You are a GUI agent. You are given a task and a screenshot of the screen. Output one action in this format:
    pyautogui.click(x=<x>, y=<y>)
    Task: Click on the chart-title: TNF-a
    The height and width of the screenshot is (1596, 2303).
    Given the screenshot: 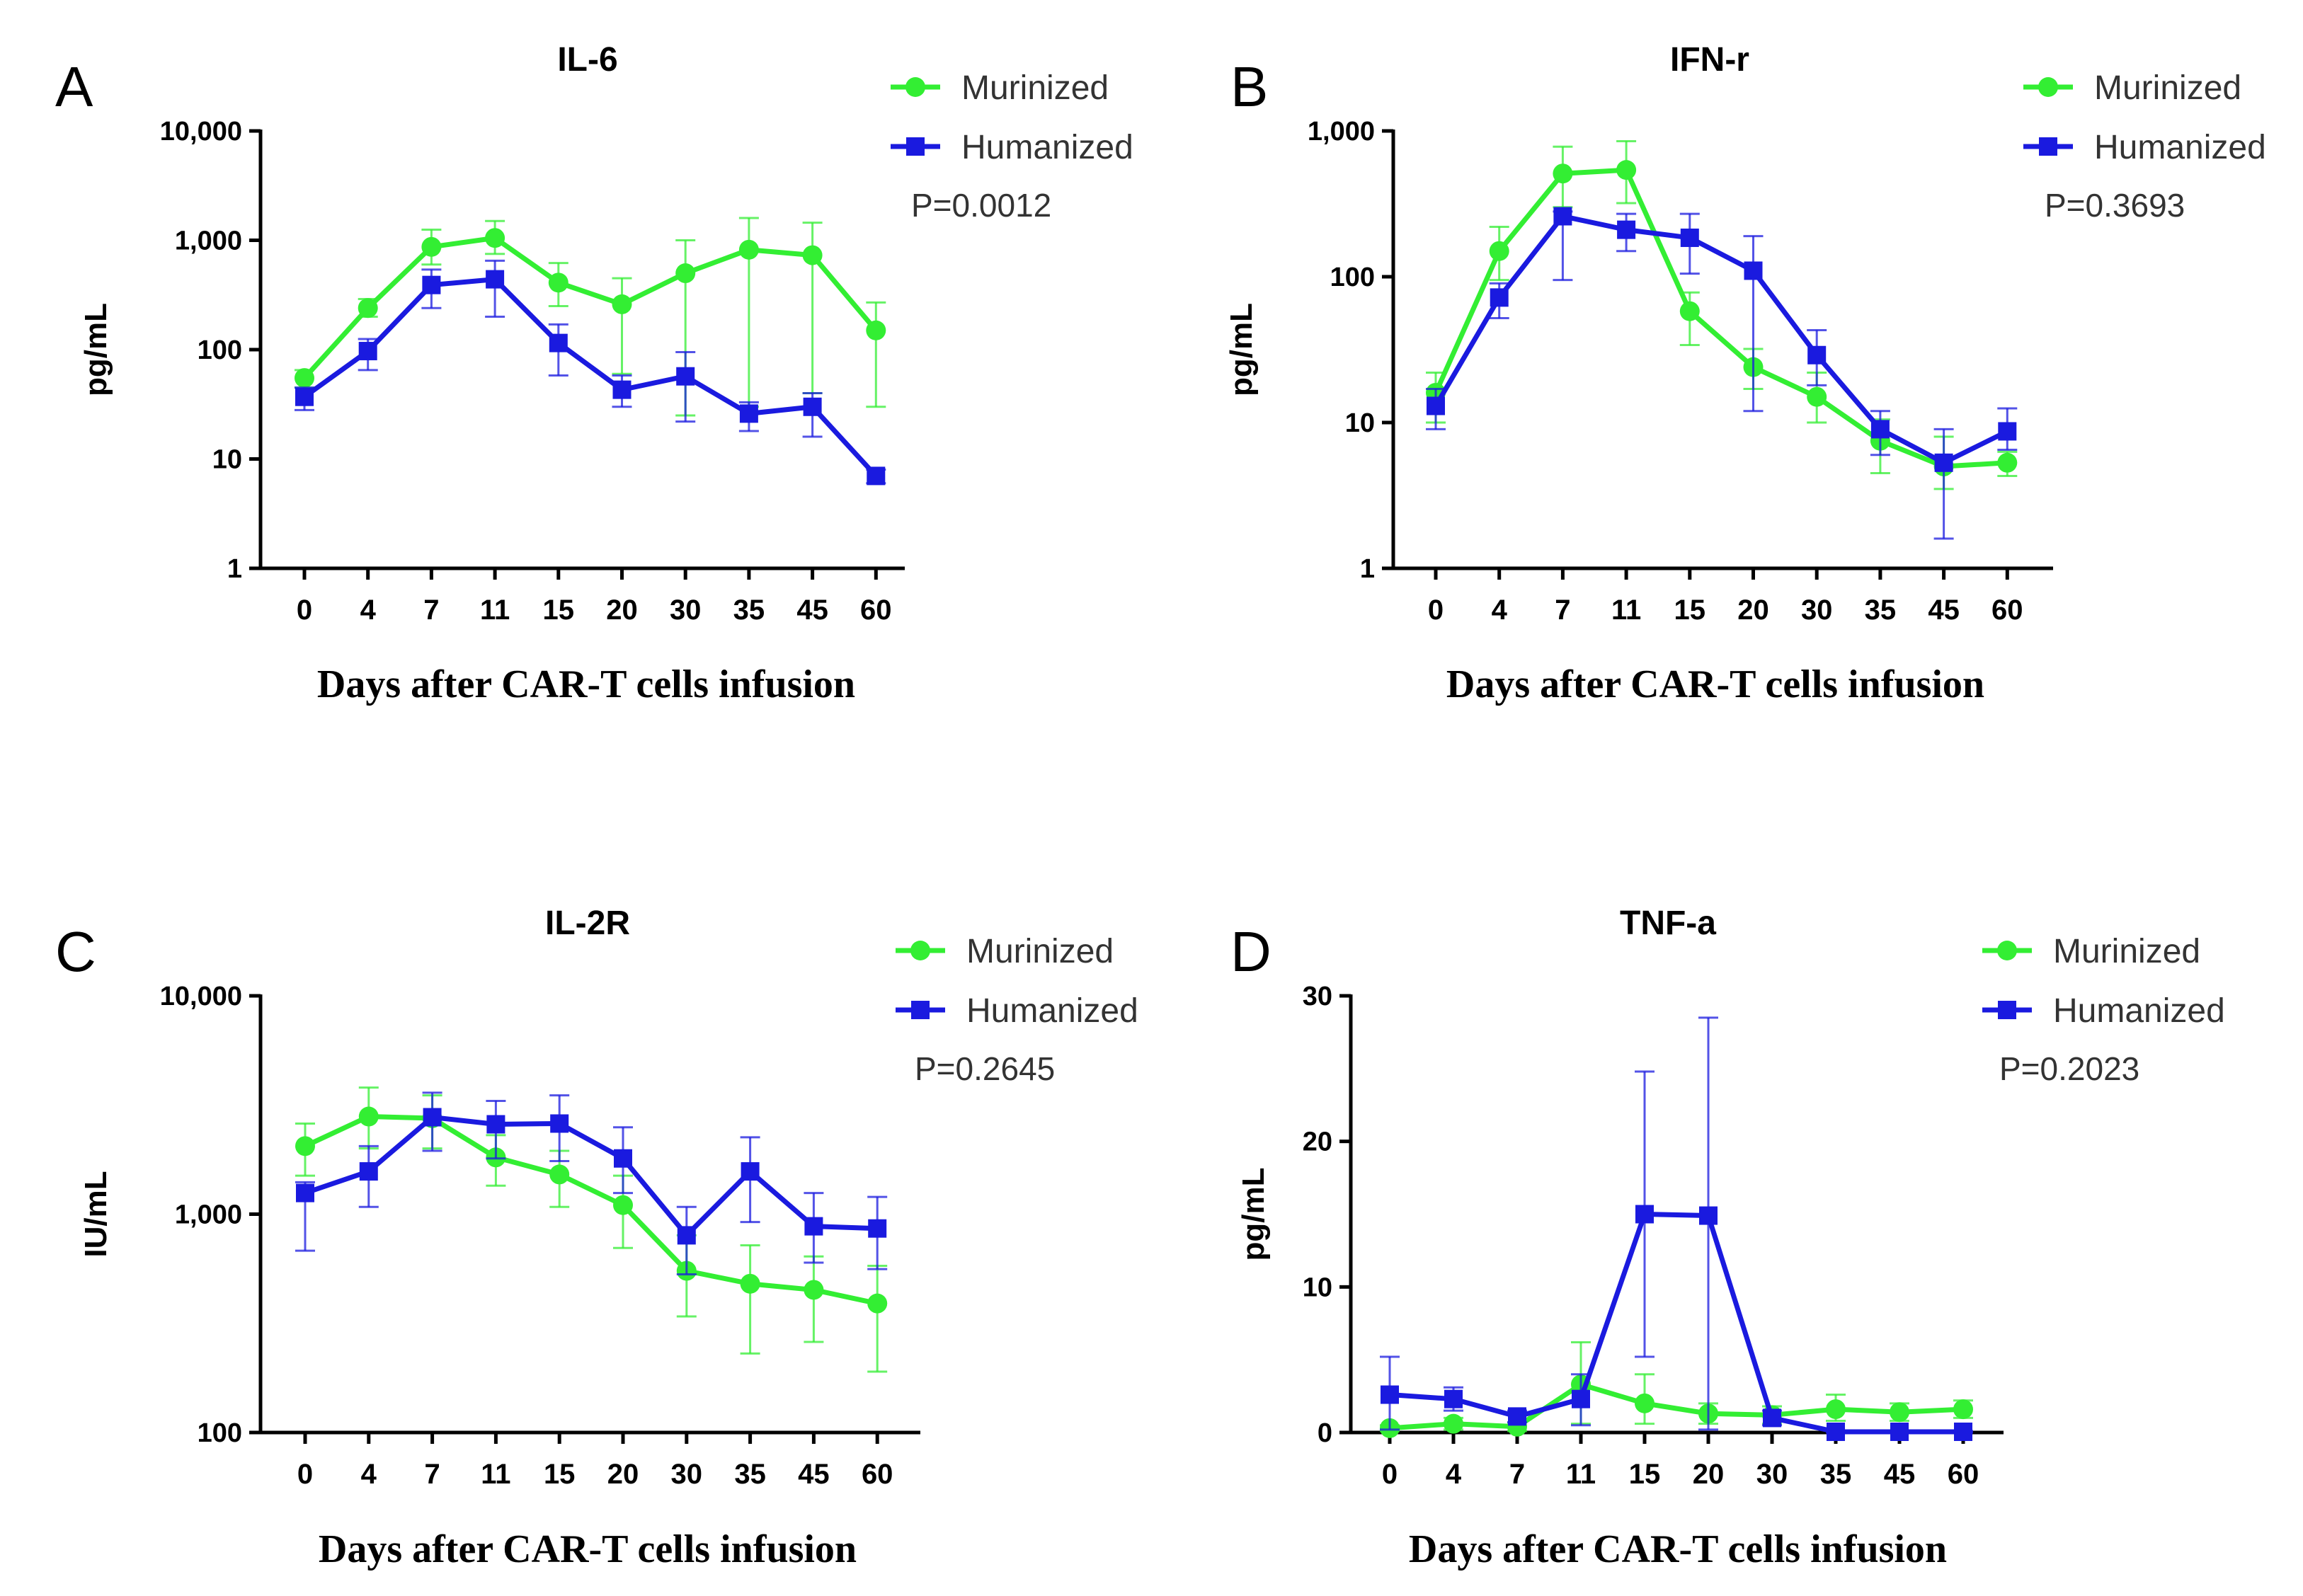 What is the action you would take?
    pyautogui.click(x=1668, y=923)
    